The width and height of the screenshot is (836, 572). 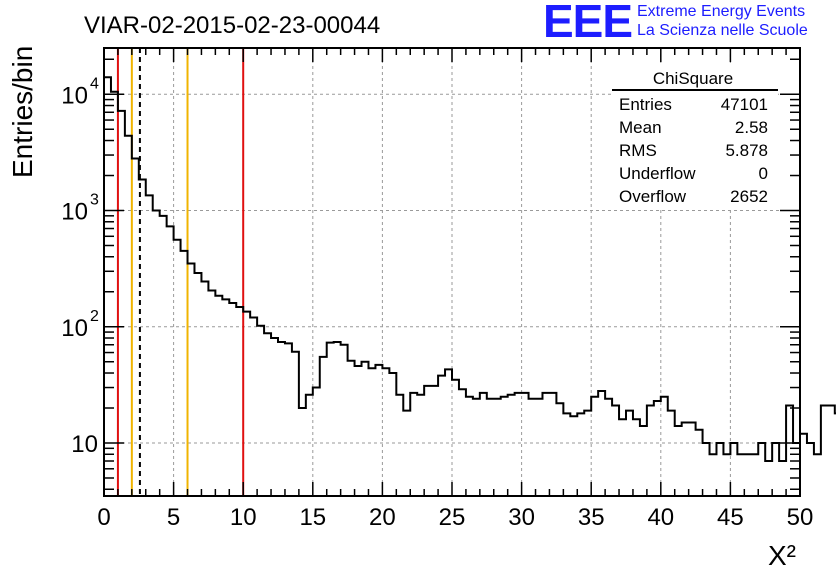 What do you see at coordinates (180, 272) in the screenshot?
I see `reference-lines` at bounding box center [180, 272].